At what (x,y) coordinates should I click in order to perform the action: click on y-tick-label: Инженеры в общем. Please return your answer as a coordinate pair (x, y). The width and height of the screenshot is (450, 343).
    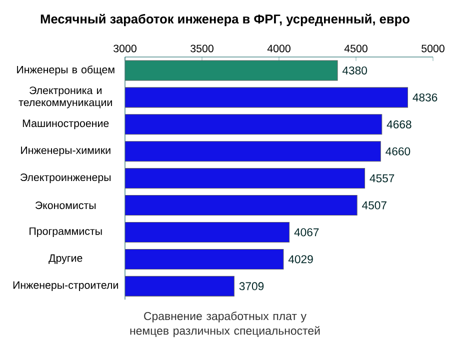
    Looking at the image, I should click on (65, 70).